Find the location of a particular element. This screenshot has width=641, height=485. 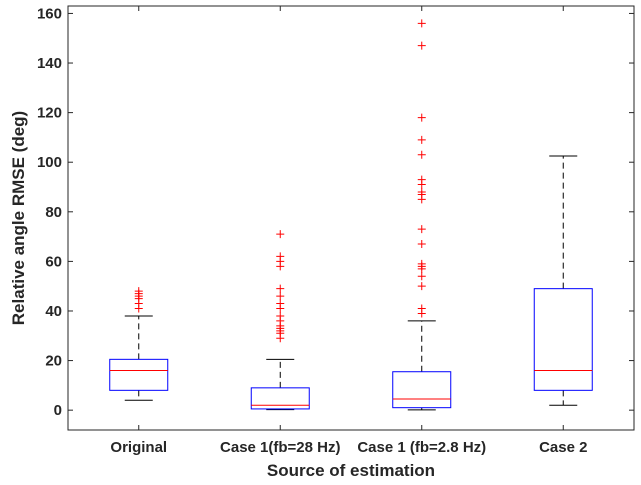

x-tick-label: Case 2 is located at coordinates (563, 447).